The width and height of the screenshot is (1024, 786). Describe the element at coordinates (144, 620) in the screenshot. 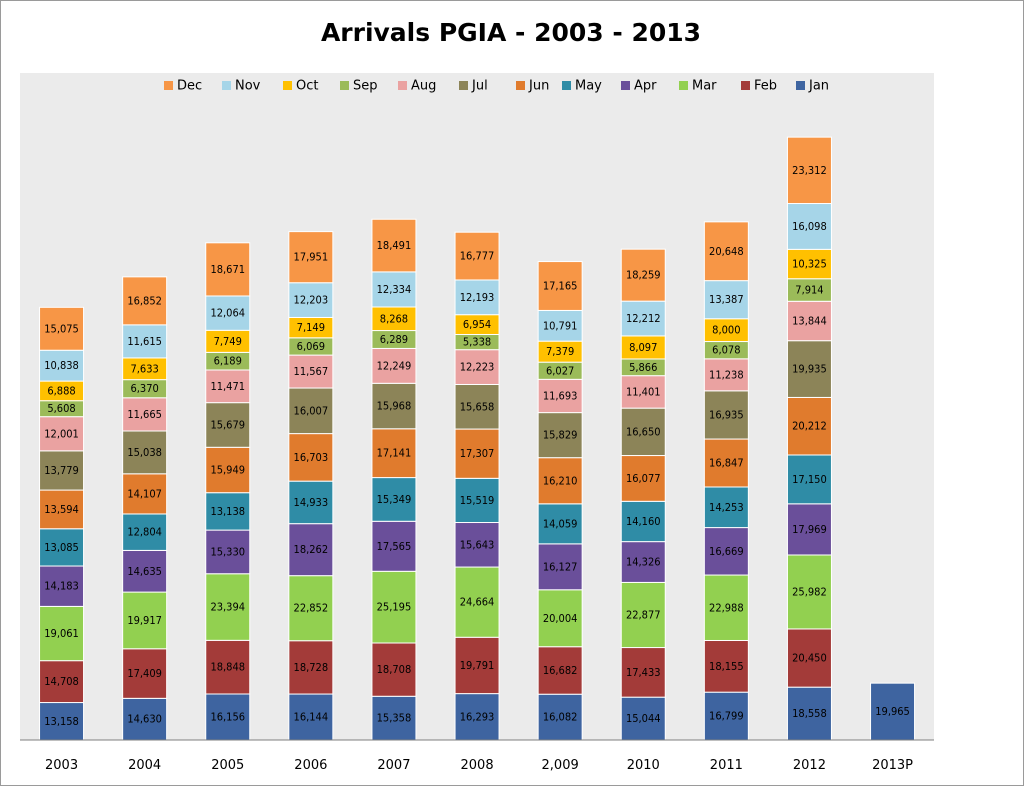

I see `data-label-mar-1: 19,917` at that location.